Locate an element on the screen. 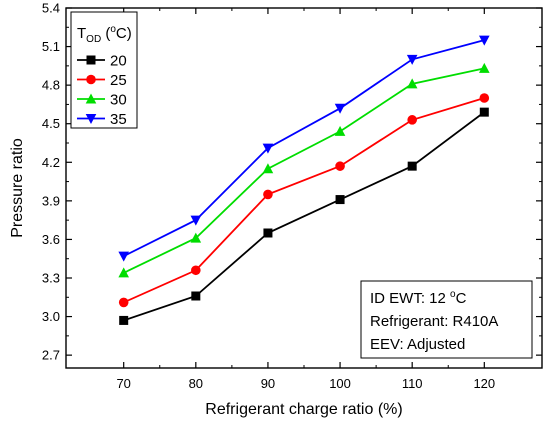 The height and width of the screenshot is (423, 550). y-tick-label: 3.3 is located at coordinates (51, 278).